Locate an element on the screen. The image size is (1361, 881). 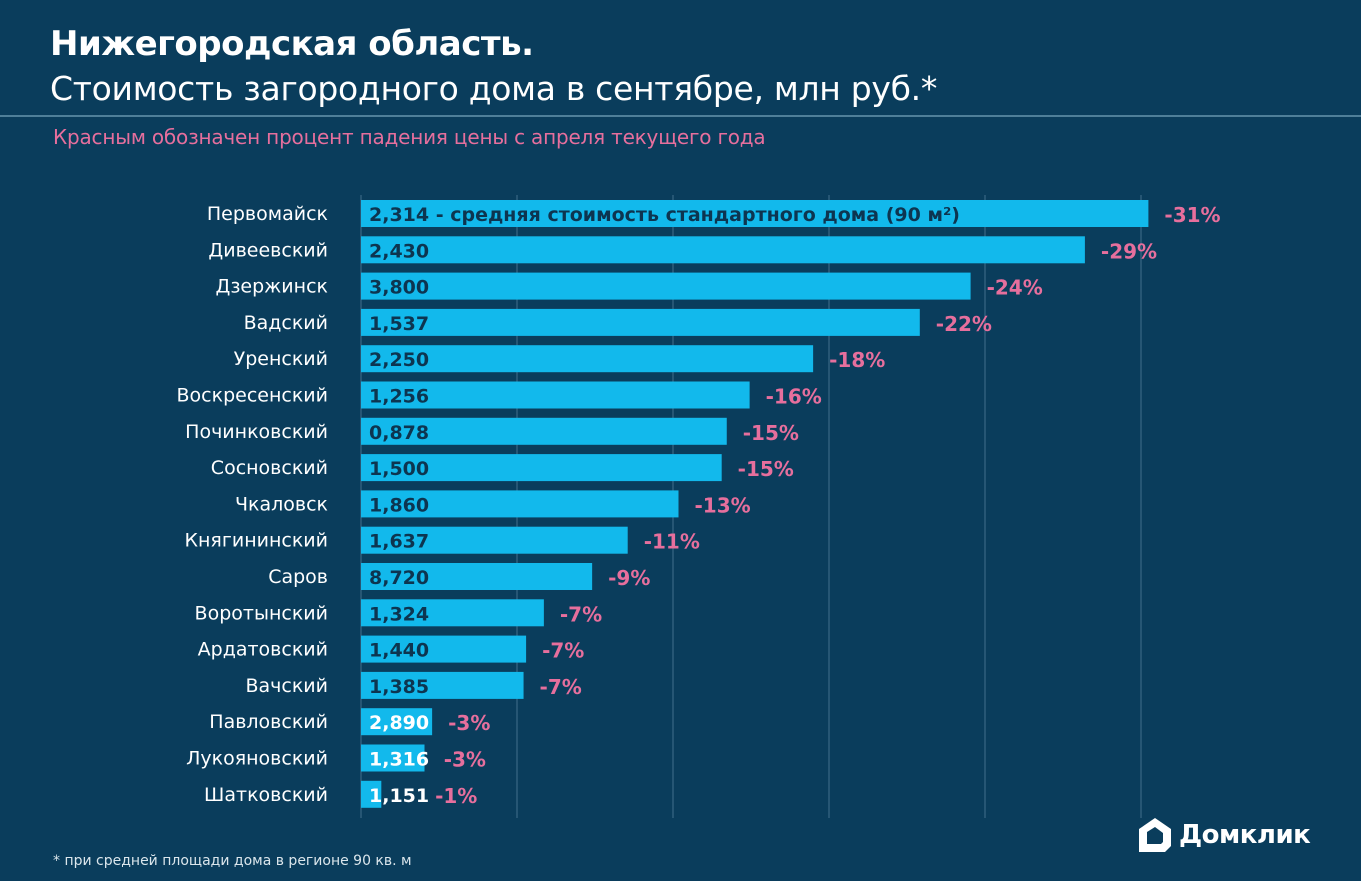
bar-row: Лукояновский 1,316 -3% is located at coordinates (336, 758).